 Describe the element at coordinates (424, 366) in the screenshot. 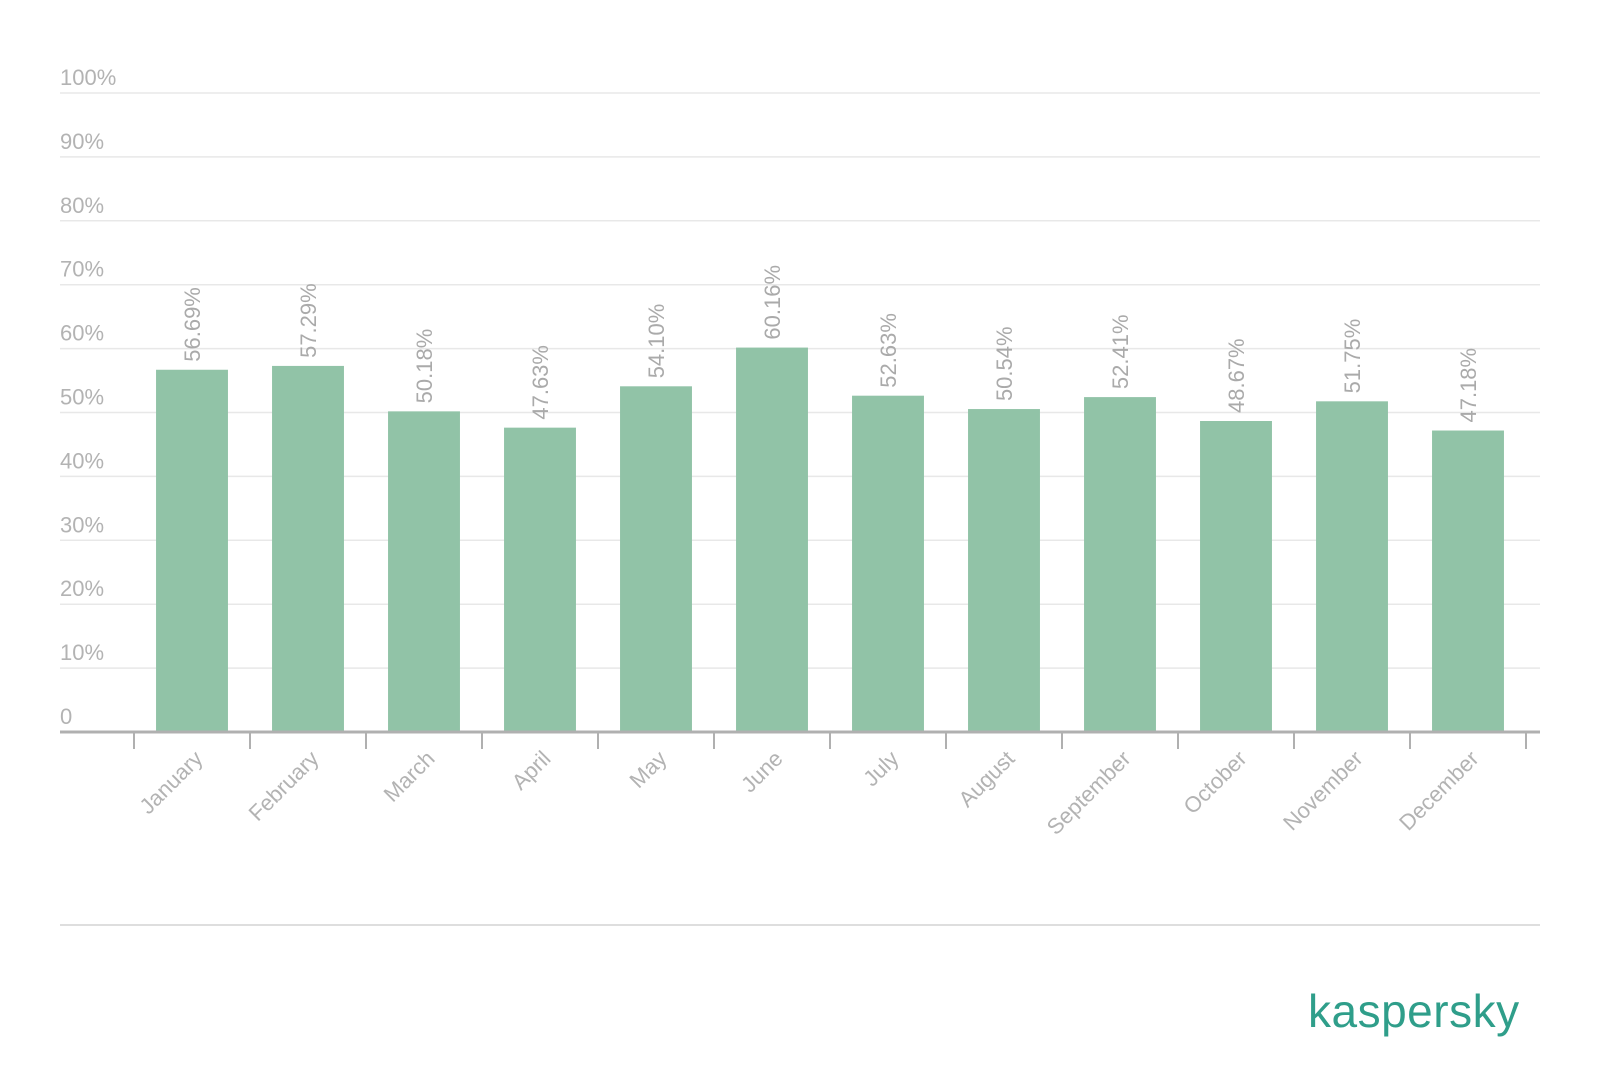

I see `data-label: 50.18%` at that location.